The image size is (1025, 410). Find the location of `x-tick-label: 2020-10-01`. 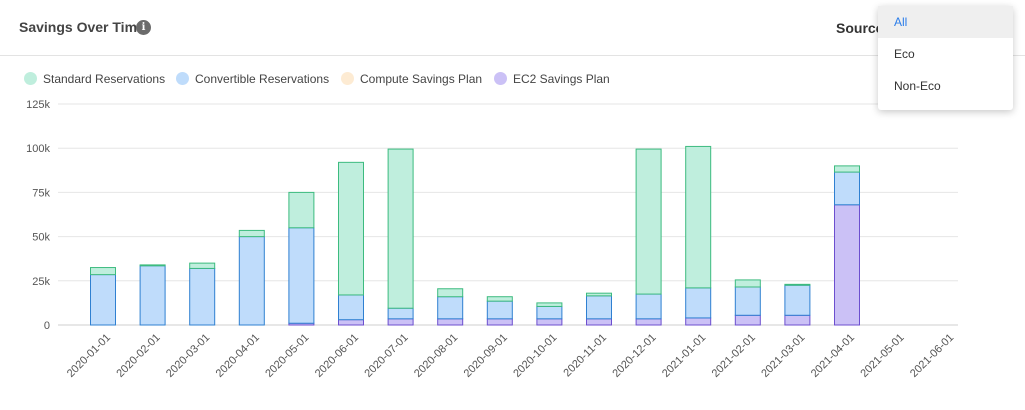

x-tick-label: 2020-10-01 is located at coordinates (535, 356).